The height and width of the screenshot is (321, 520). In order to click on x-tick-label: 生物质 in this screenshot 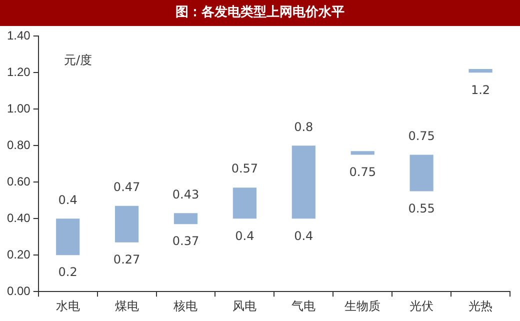, I will do `click(362, 306)`.